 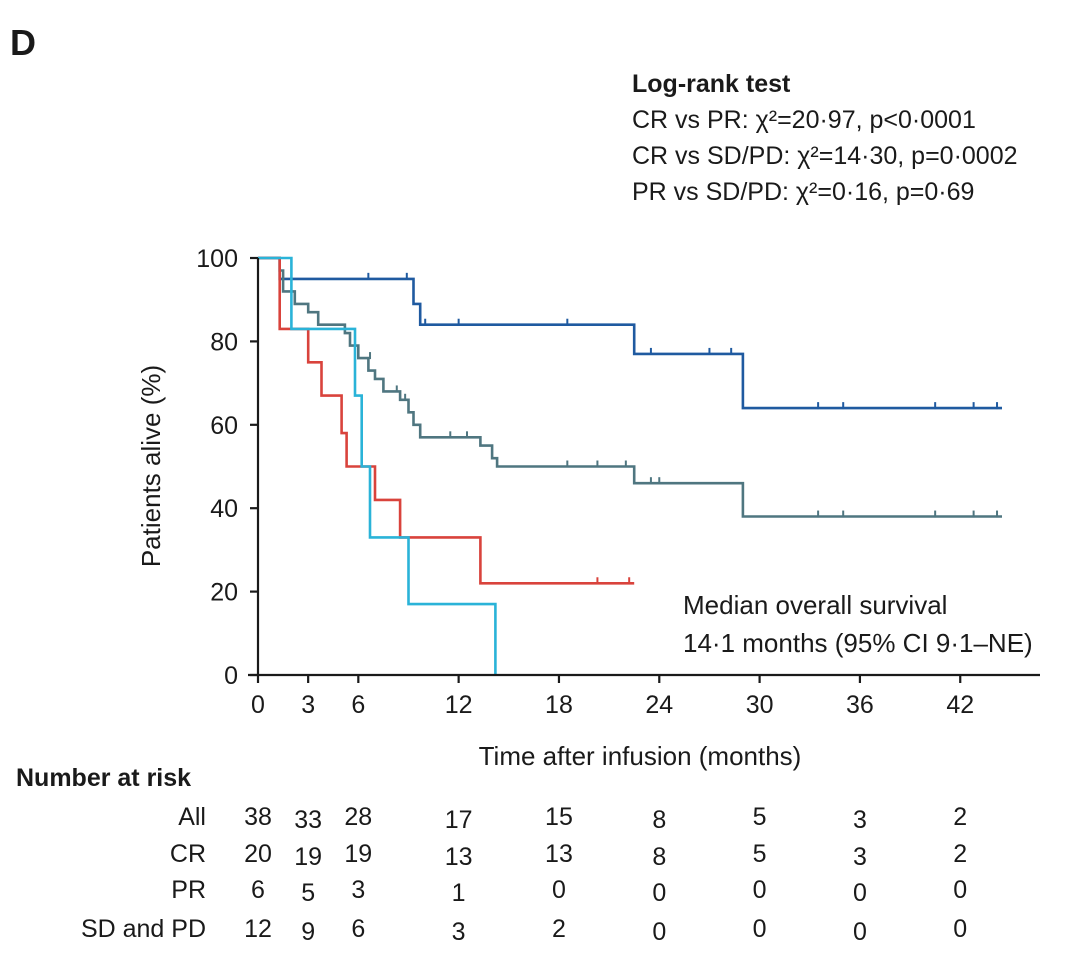 What do you see at coordinates (188, 890) in the screenshot?
I see `risk-row-label: PR` at bounding box center [188, 890].